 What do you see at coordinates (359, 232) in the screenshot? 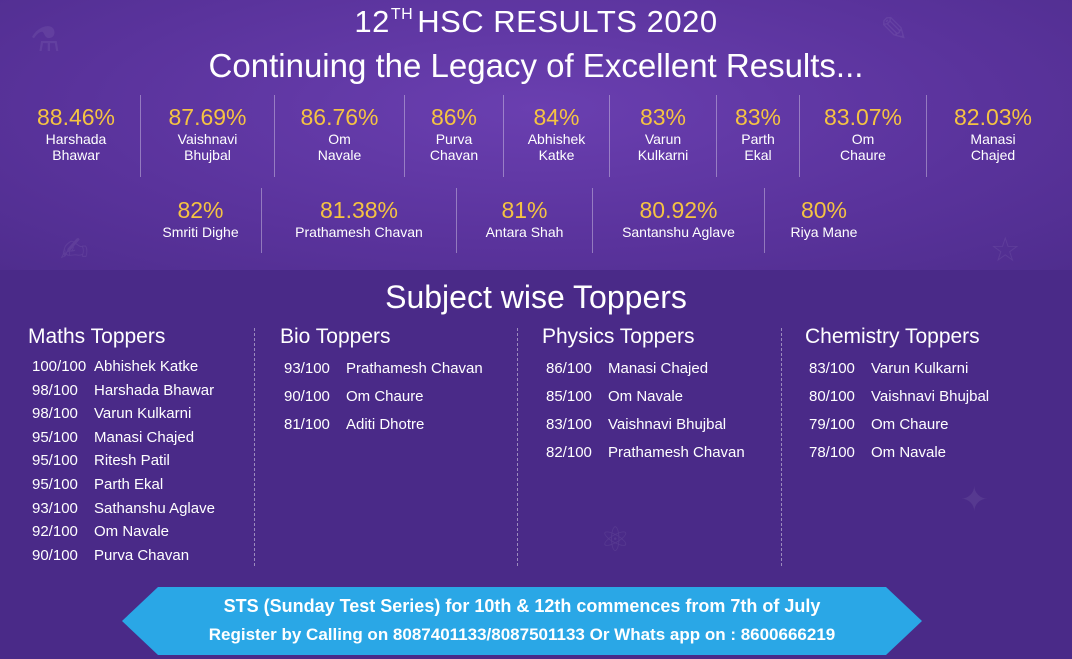
I see `topper-name: Prathamesh Chavan` at bounding box center [359, 232].